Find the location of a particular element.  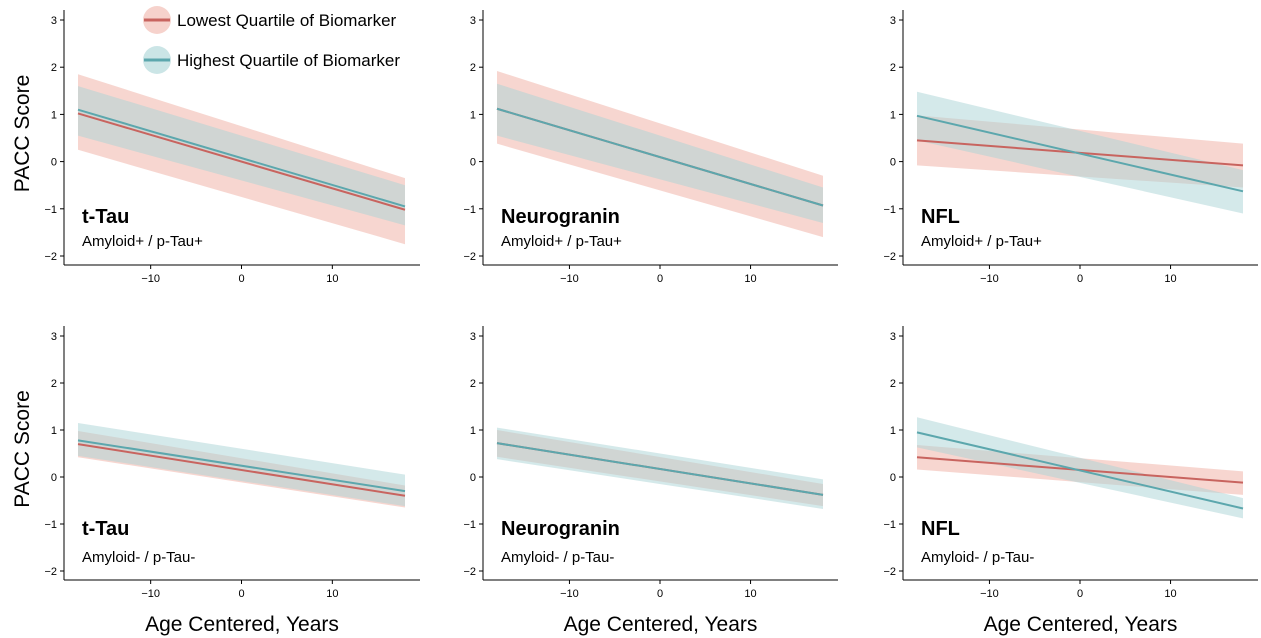

legend-label: Highest Quartile of Biomarker is located at coordinates (288, 60).